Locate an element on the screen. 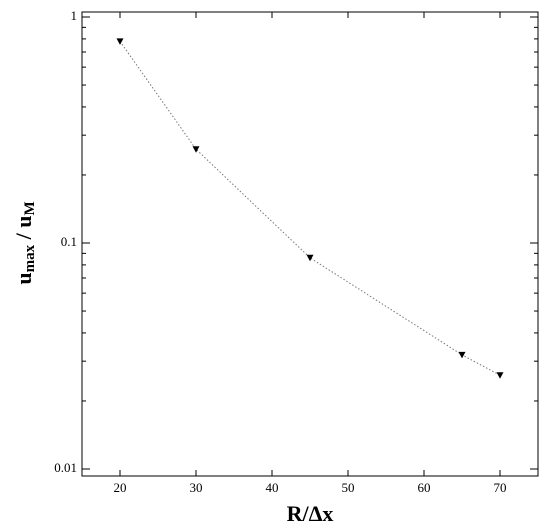  x-tick-label: 30 is located at coordinates (196, 487).